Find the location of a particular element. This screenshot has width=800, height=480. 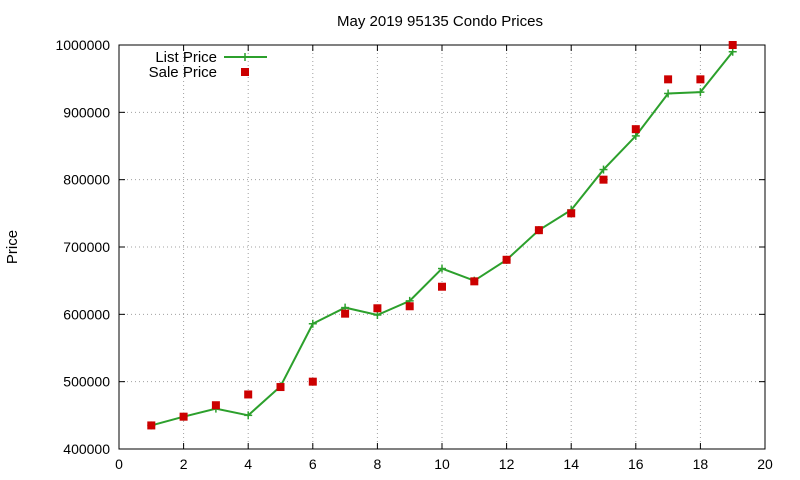

x-tick-label: 6 is located at coordinates (313, 464).